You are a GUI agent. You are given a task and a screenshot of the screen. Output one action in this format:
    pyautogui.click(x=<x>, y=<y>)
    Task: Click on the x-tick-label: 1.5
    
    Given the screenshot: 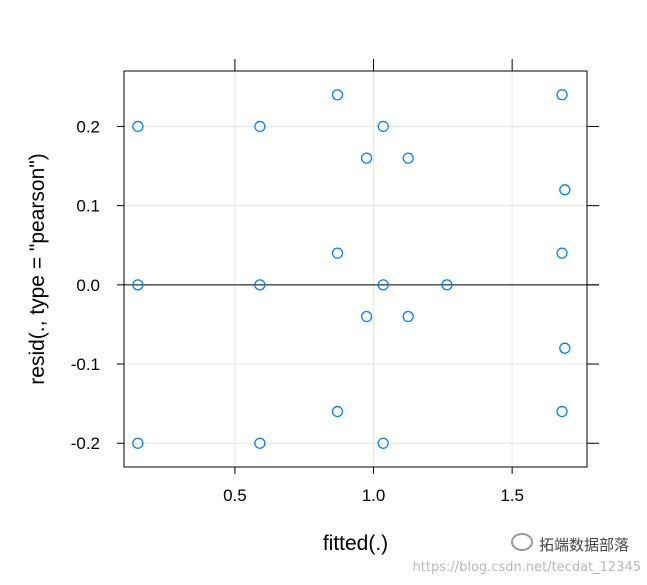 What is the action you would take?
    pyautogui.click(x=512, y=495)
    